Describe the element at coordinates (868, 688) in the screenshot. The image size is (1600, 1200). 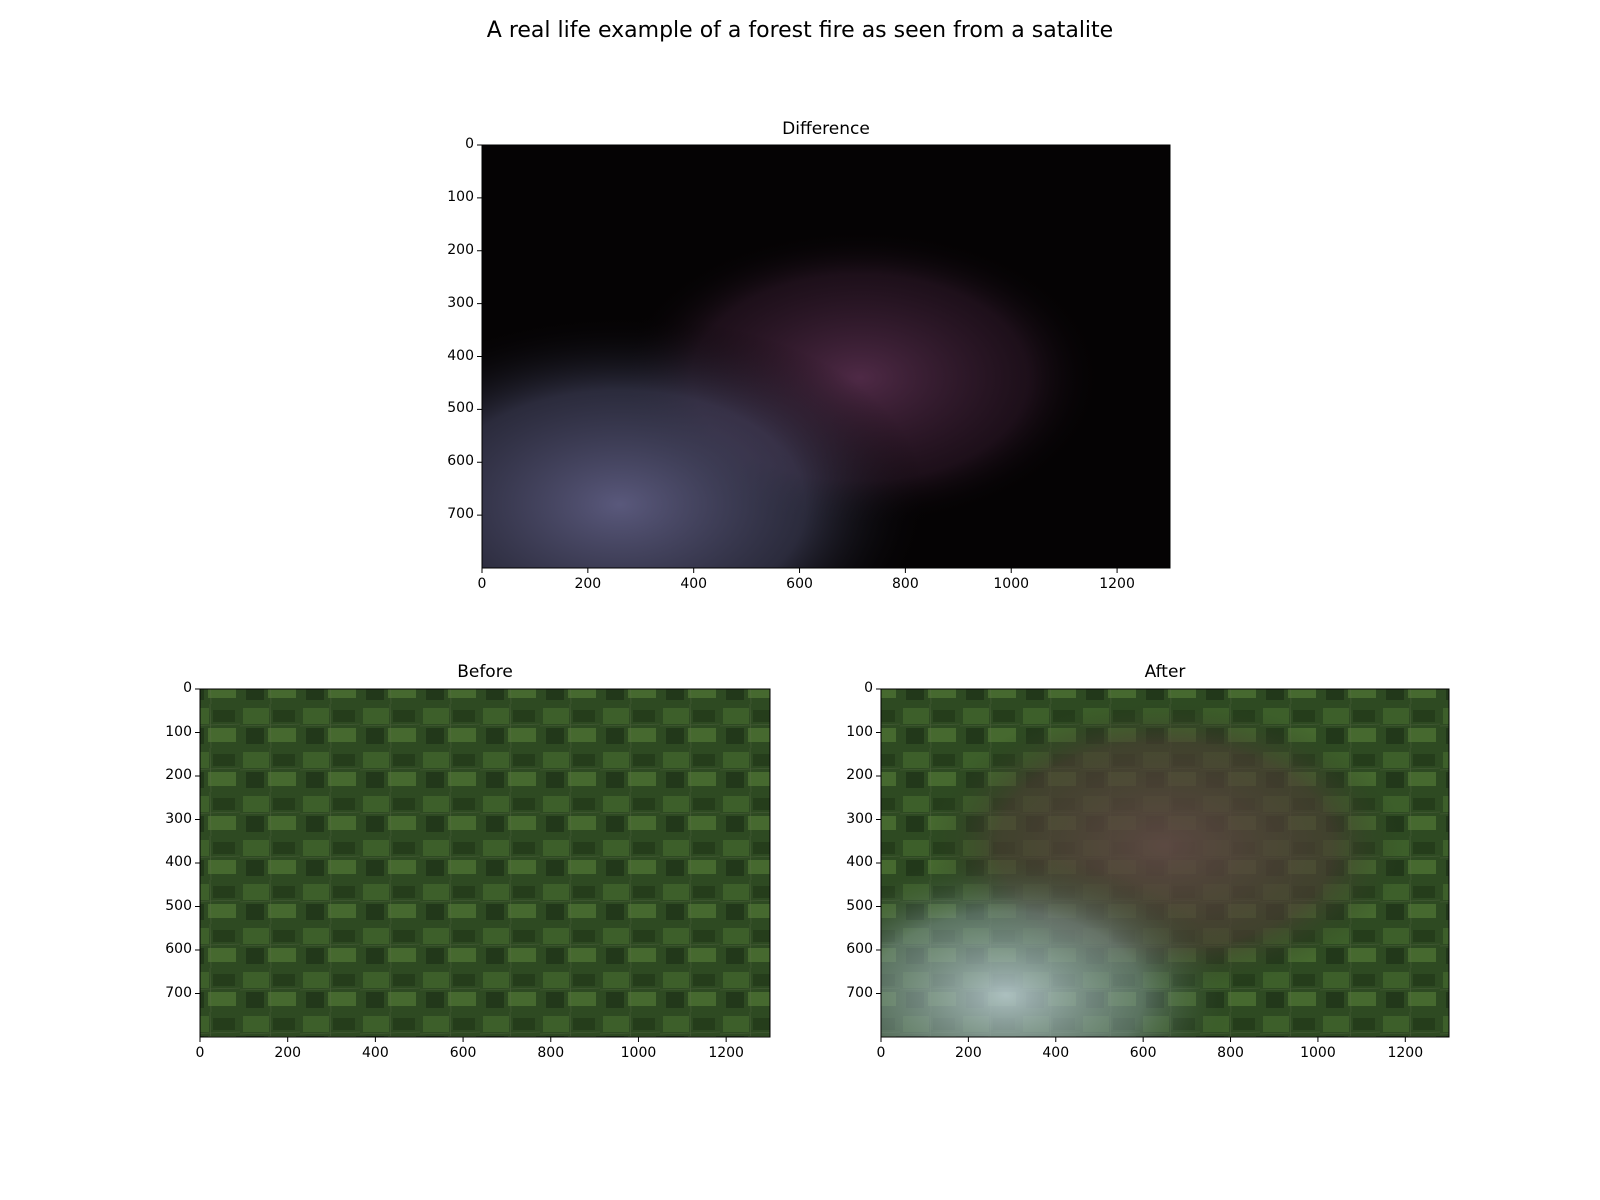
I see `after-ytick-label: 0` at that location.